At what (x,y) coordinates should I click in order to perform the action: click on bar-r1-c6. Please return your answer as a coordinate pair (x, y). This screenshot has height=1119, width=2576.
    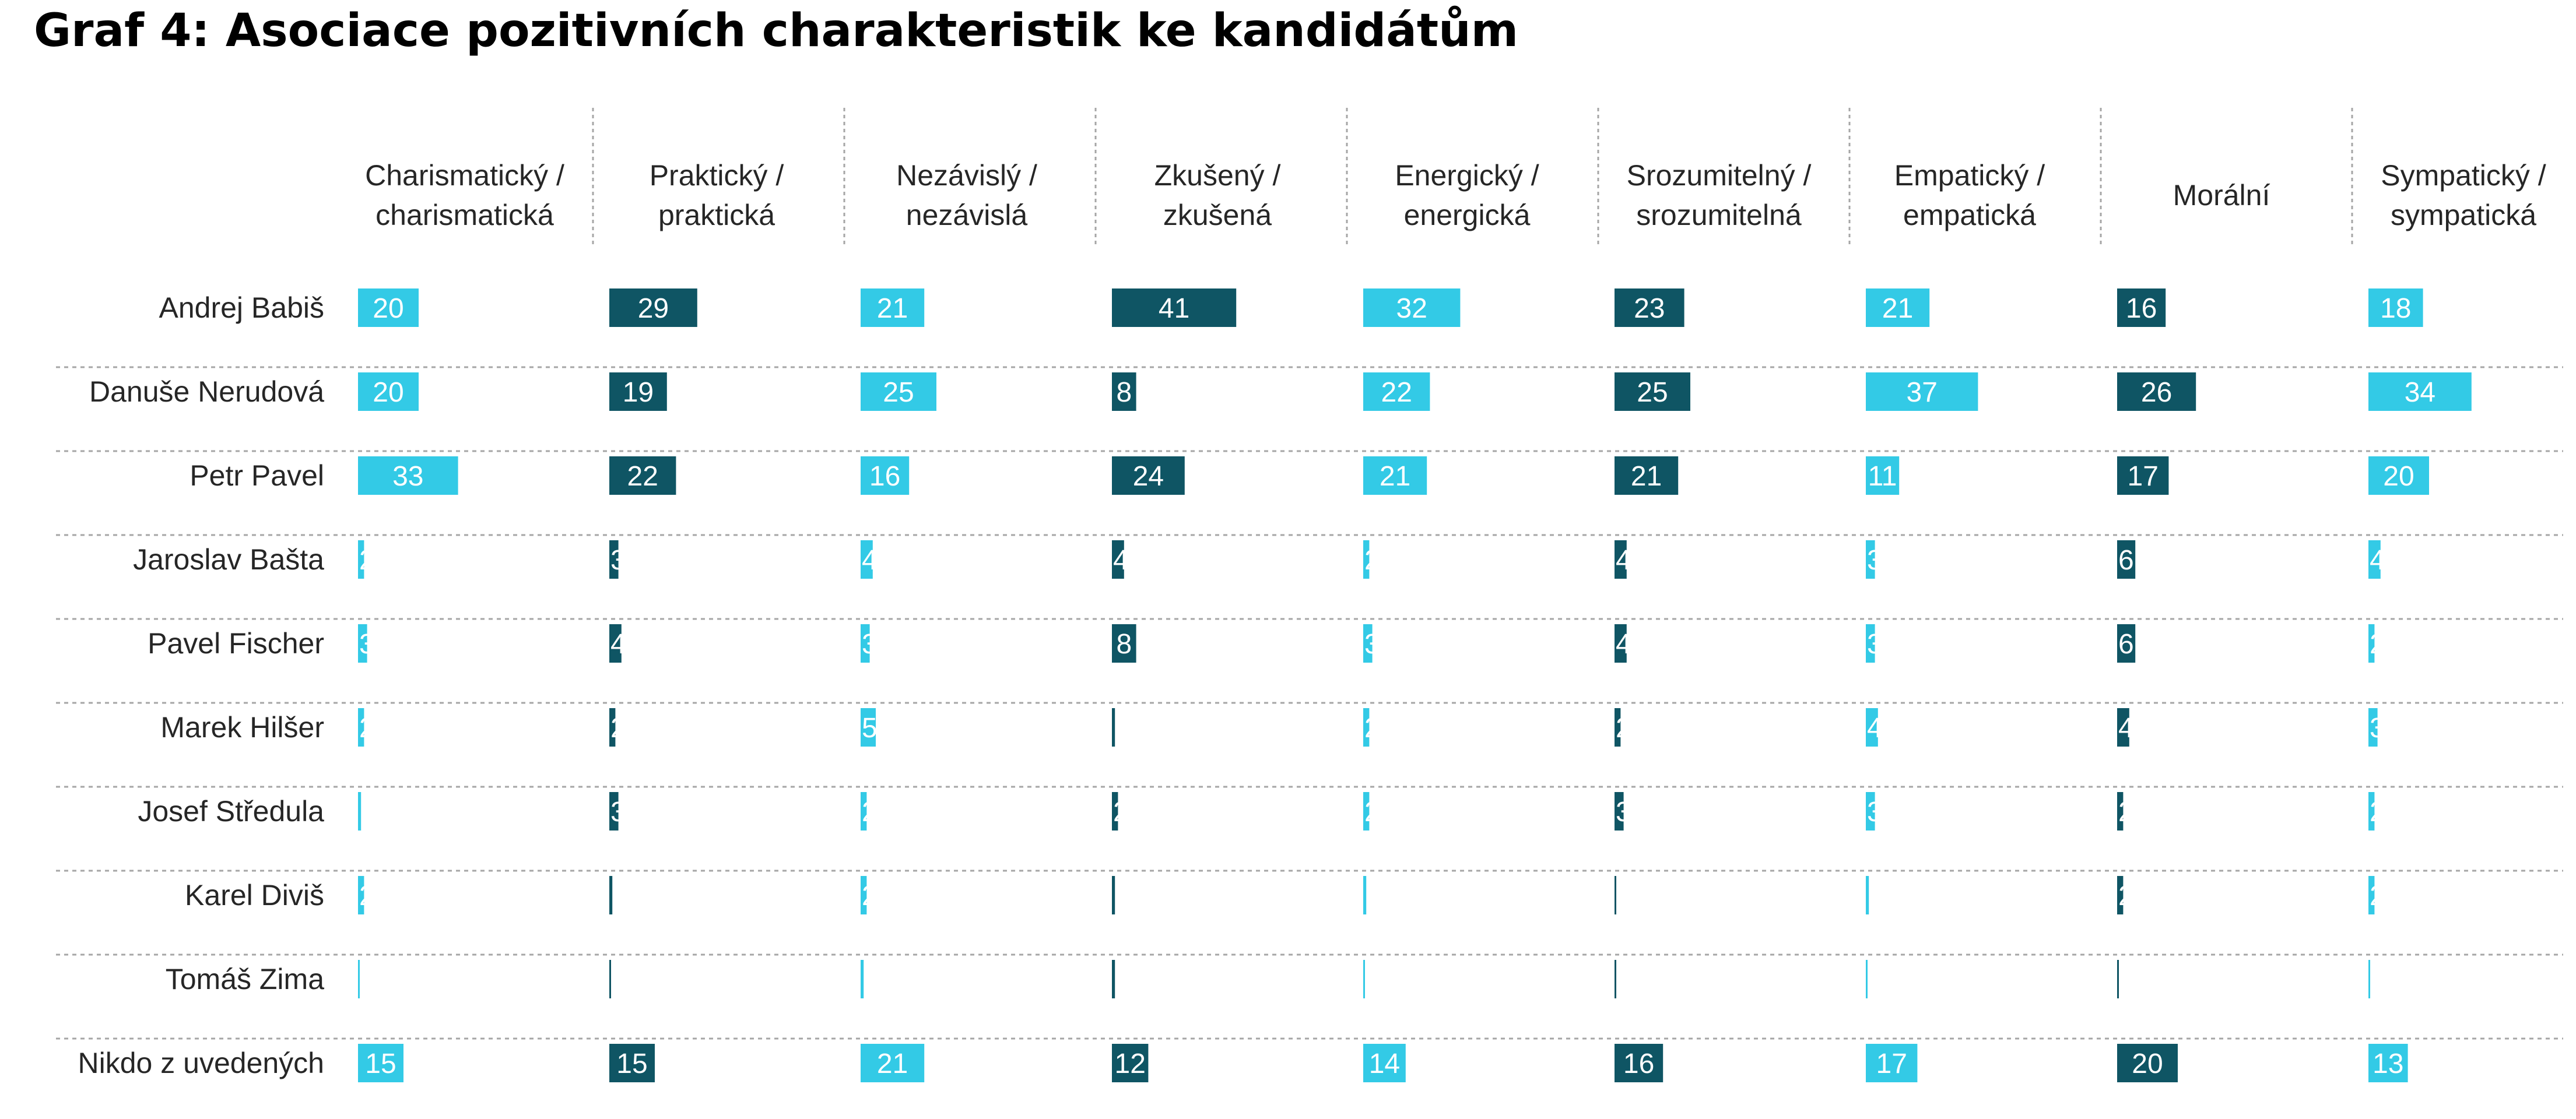
    Looking at the image, I should click on (1649, 307).